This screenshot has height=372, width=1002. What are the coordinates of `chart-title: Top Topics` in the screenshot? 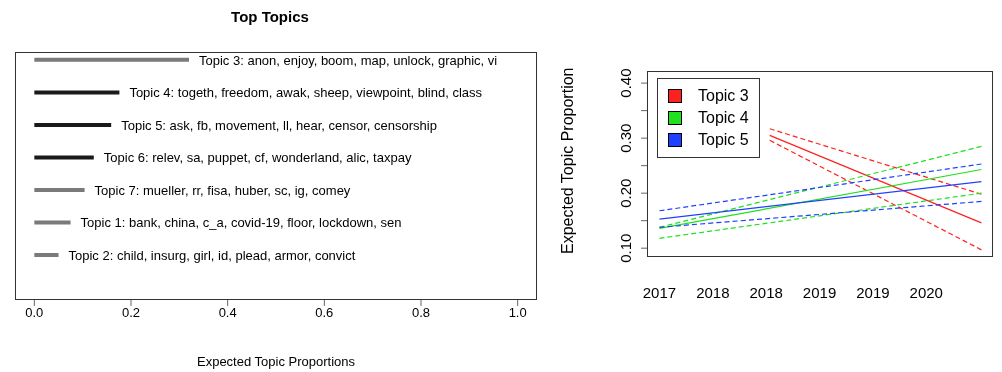 It's located at (270, 16).